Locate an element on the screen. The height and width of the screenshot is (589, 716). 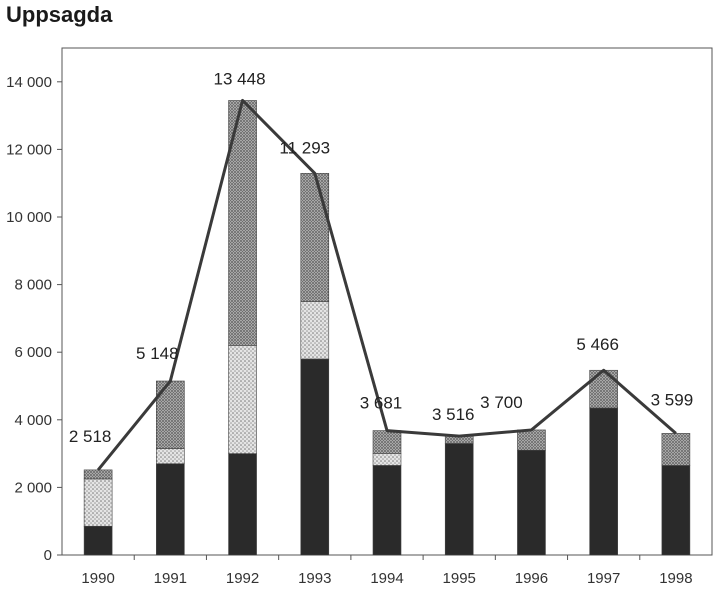
data-label: 11 293 is located at coordinates (304, 147).